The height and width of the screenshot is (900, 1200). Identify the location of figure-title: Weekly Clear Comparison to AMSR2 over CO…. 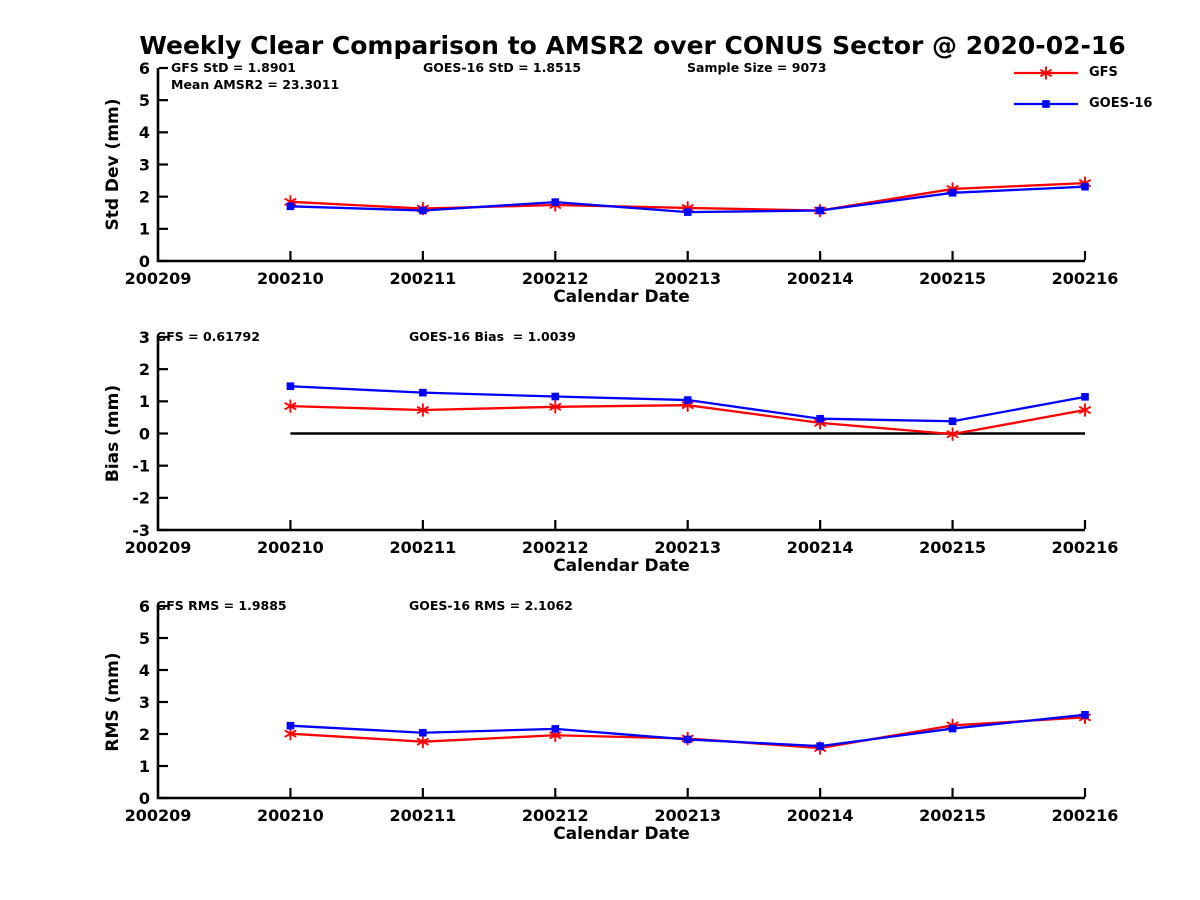
(632, 45).